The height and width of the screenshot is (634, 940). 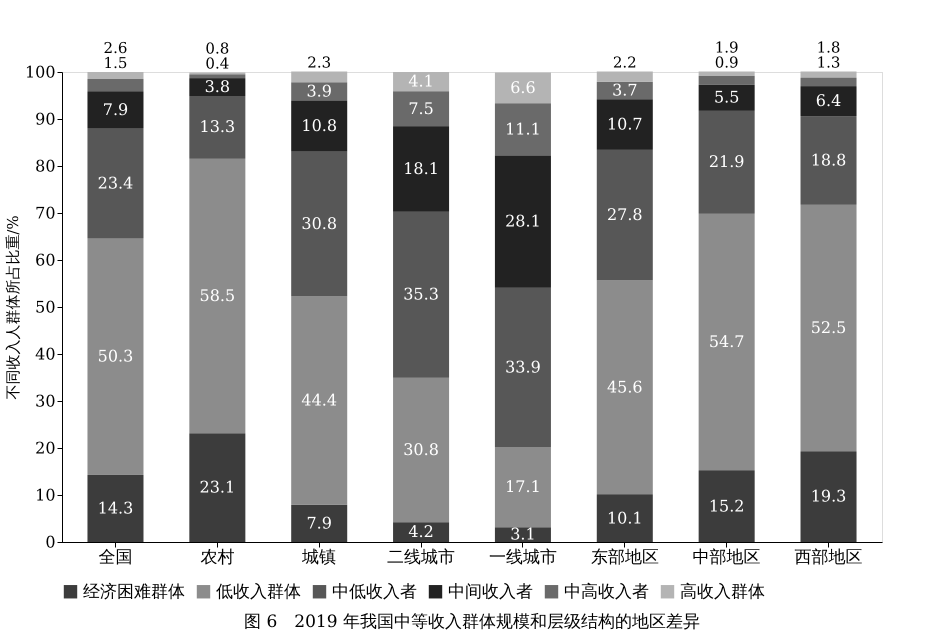 I want to click on data-label: 2.2, so click(x=624, y=63).